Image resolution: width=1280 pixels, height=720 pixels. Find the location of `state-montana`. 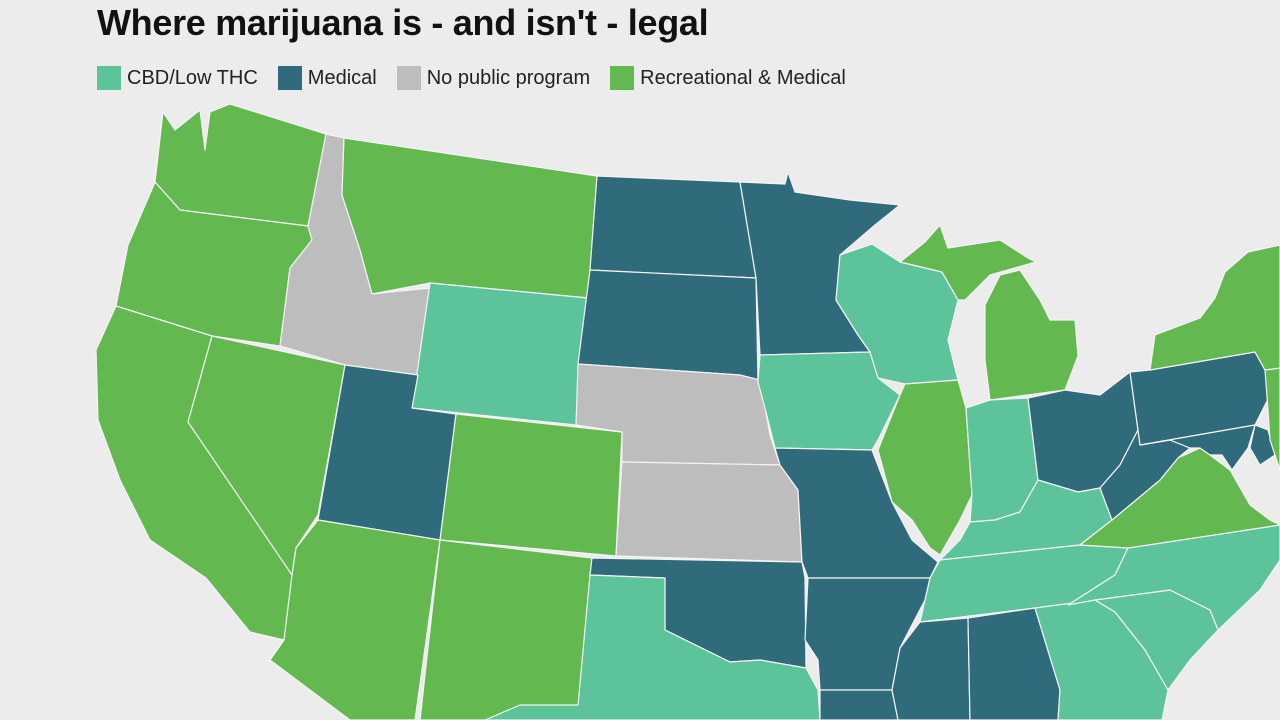

state-montana is located at coordinates (469, 218).